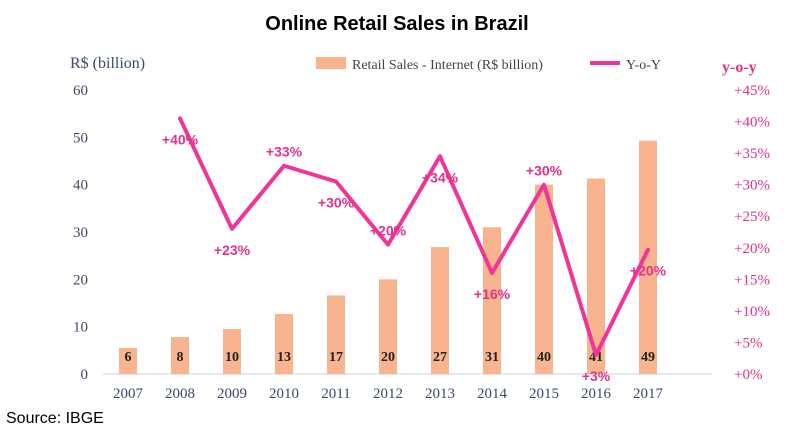 The width and height of the screenshot is (800, 432). I want to click on right-axis-ticks: +0% +5% +10% +15% +20% +25% +30% +35% +40% +45%, so click(752, 233).